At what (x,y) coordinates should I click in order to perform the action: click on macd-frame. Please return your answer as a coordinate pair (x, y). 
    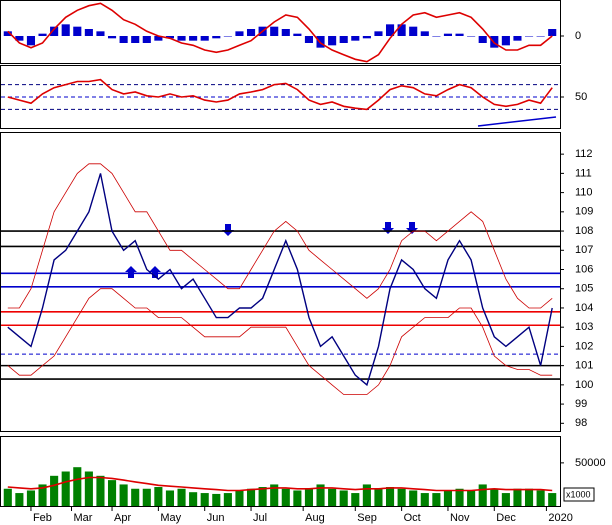
    Looking at the image, I should click on (280, 32).